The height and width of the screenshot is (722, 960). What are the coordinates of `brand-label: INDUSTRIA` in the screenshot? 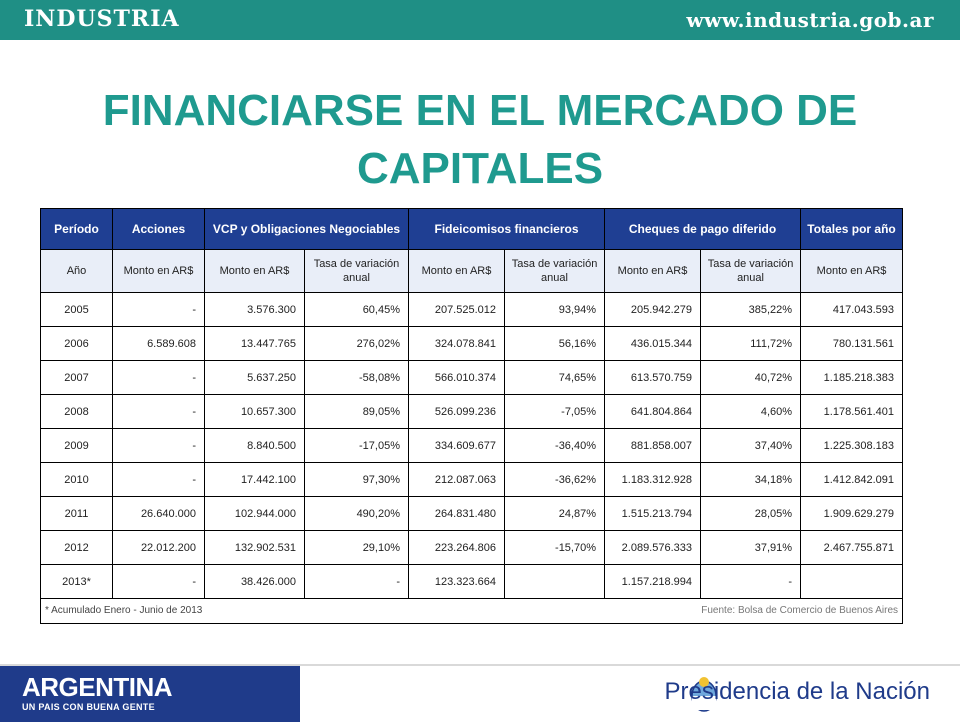 It's located at (102, 19).